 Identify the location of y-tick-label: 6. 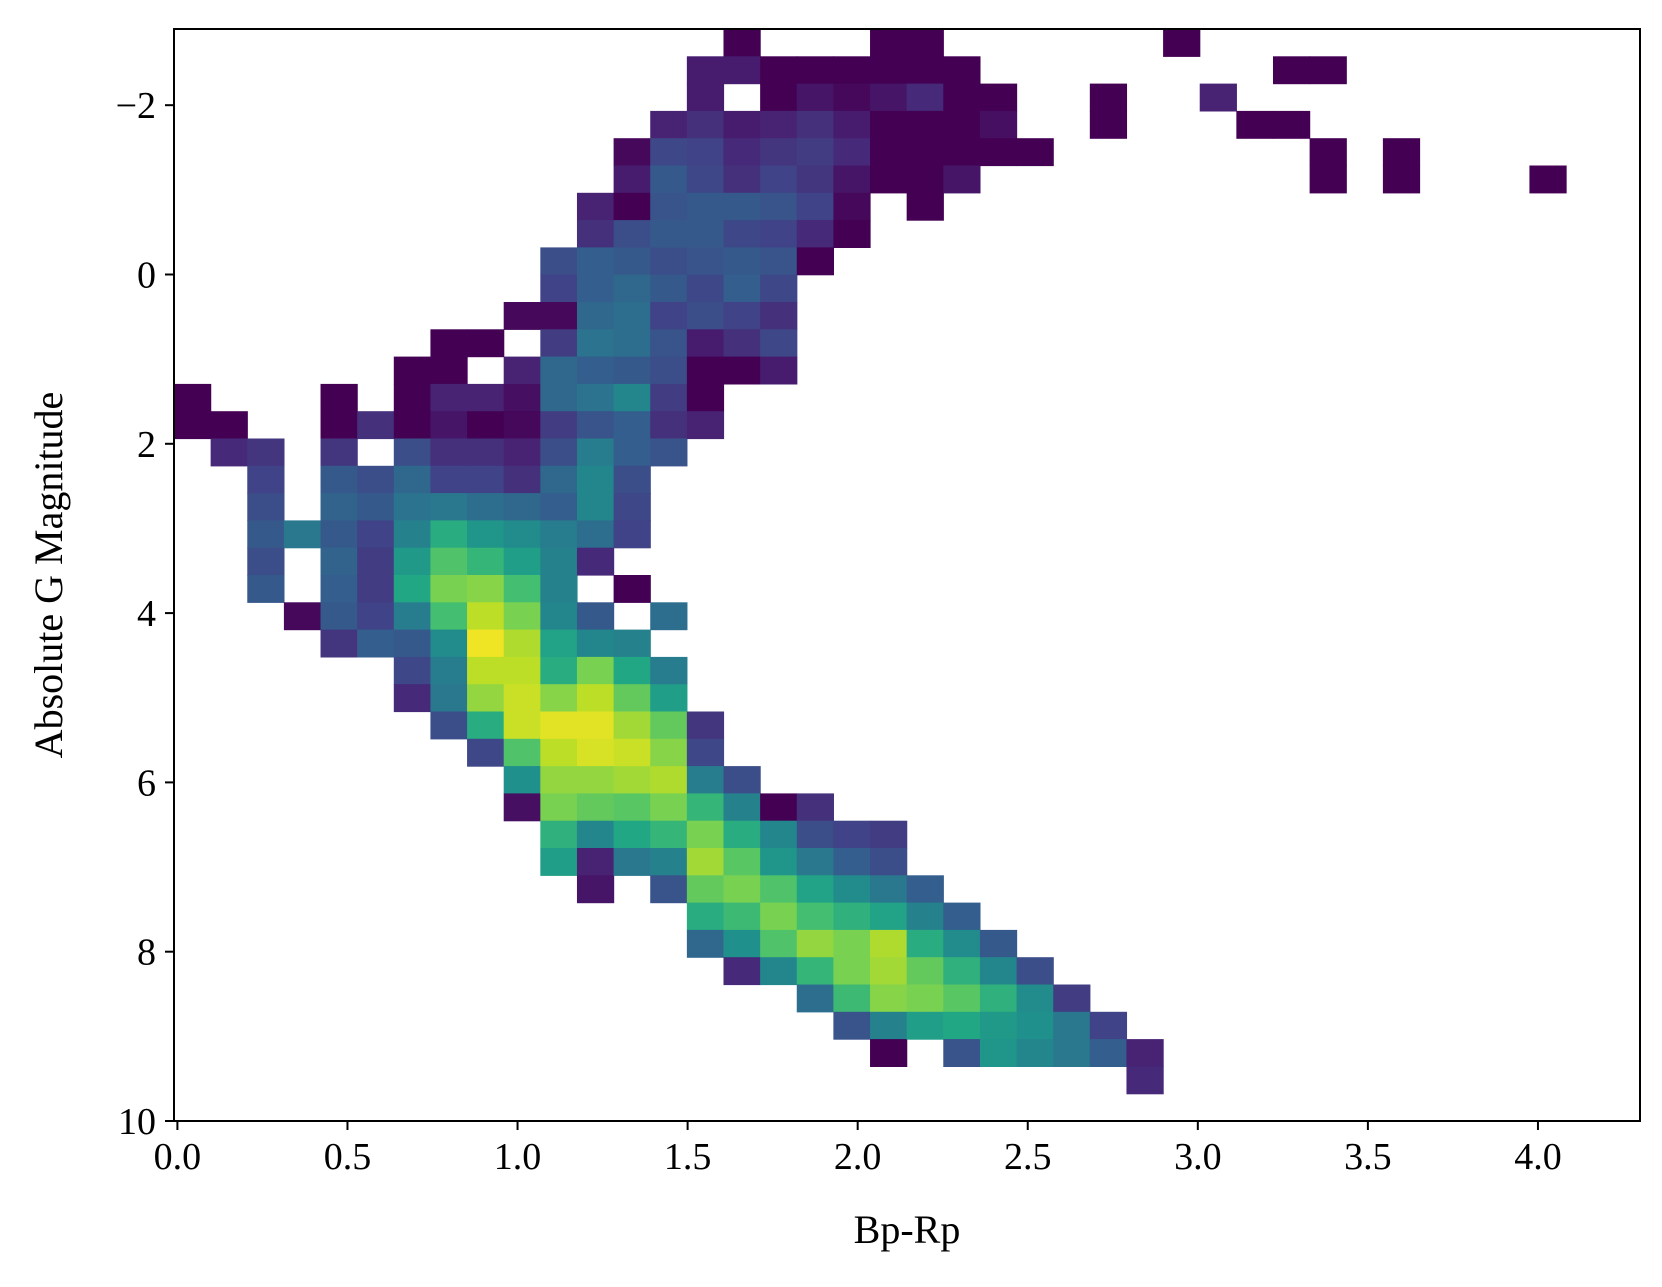
(146, 783).